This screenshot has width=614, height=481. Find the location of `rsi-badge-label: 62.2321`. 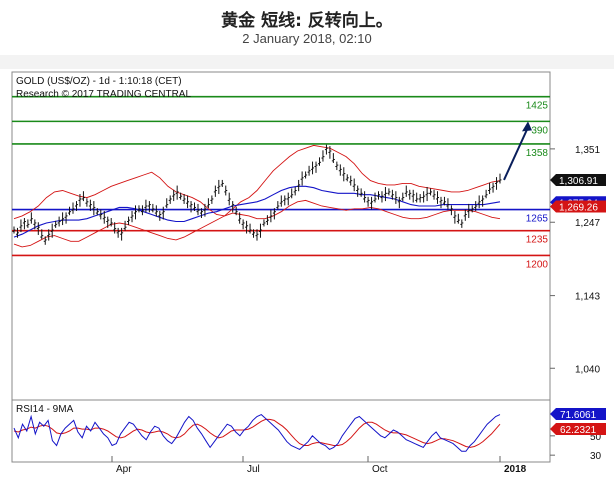

rsi-badge-label: 62.2321 is located at coordinates (578, 430).